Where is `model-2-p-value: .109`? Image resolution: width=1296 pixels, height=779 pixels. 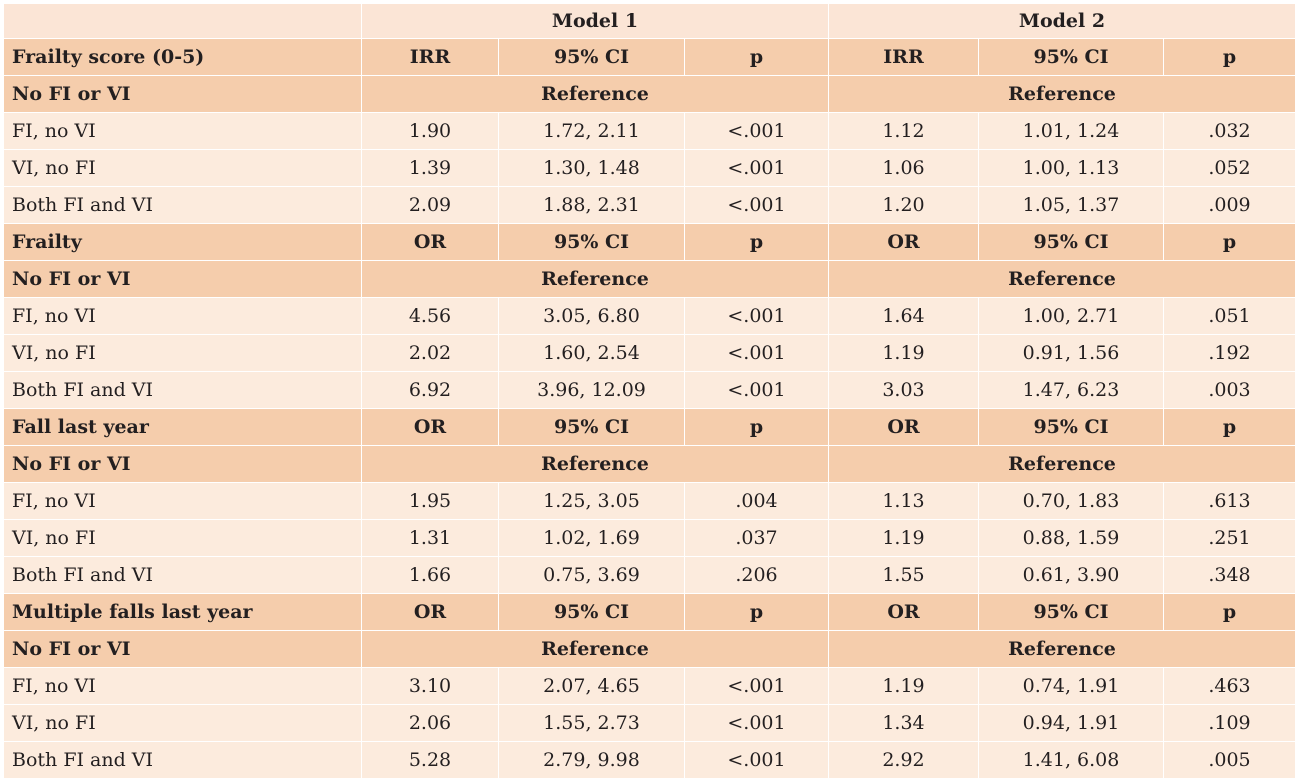
model-2-p-value: .109 is located at coordinates (1229, 723).